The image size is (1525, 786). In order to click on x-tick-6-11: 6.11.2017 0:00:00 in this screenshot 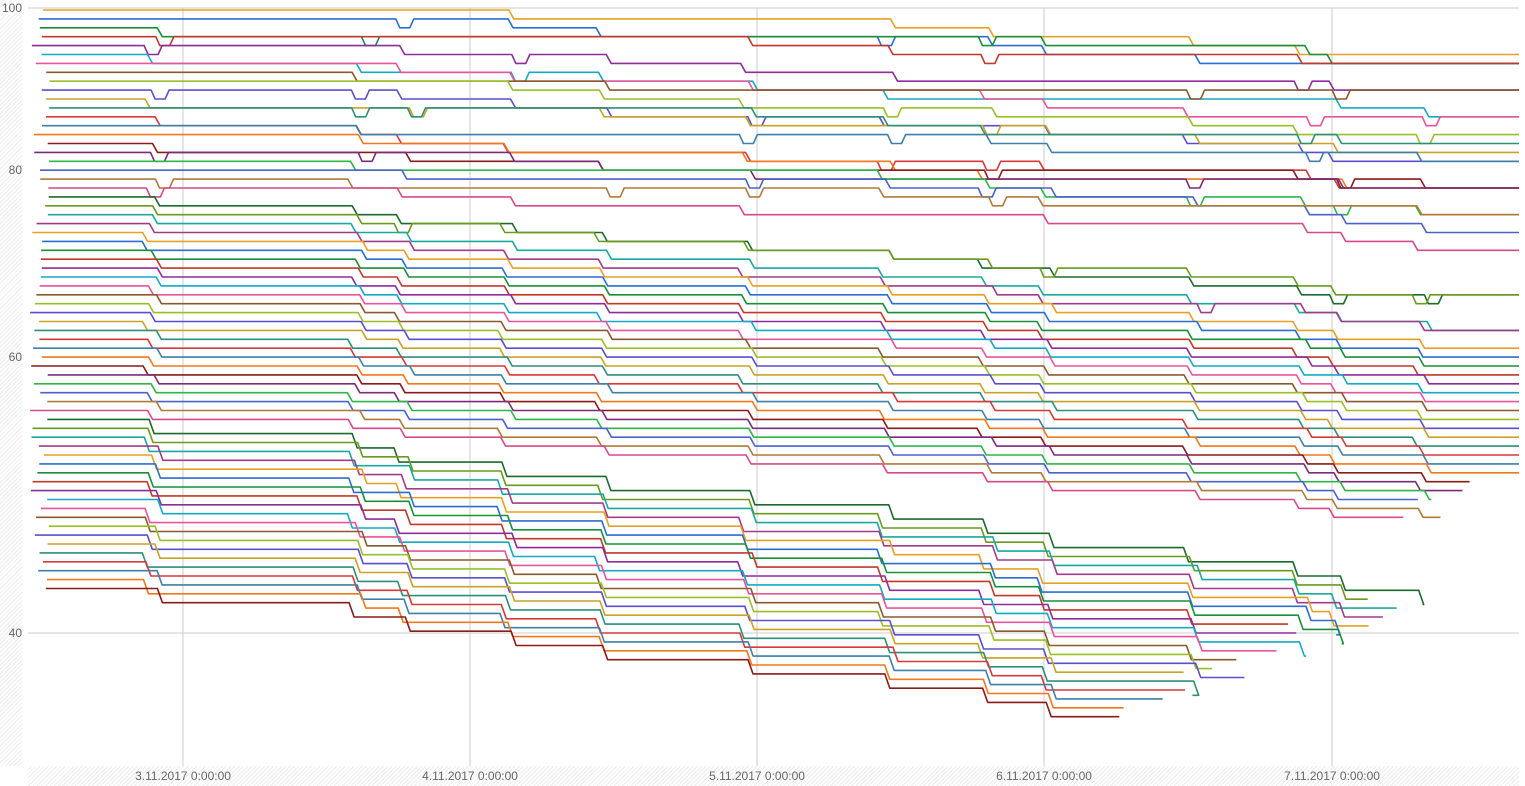, I will do `click(1044, 776)`.